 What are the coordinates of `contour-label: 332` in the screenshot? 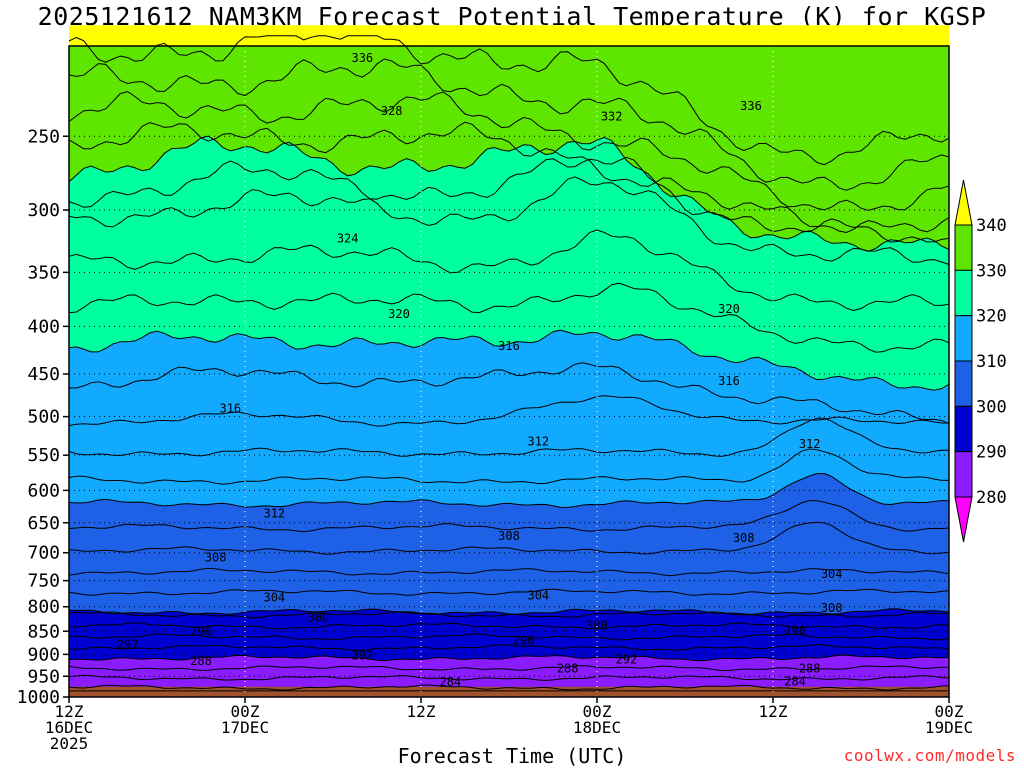 It's located at (612, 116).